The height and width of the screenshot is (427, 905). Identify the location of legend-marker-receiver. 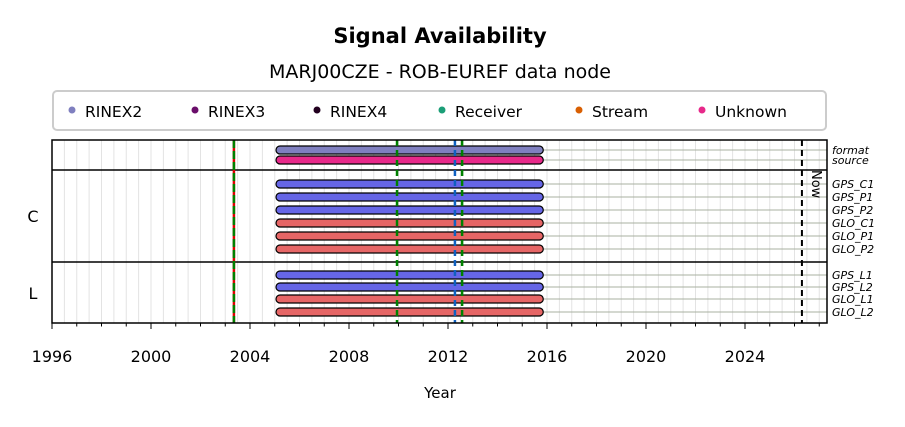
(442, 110).